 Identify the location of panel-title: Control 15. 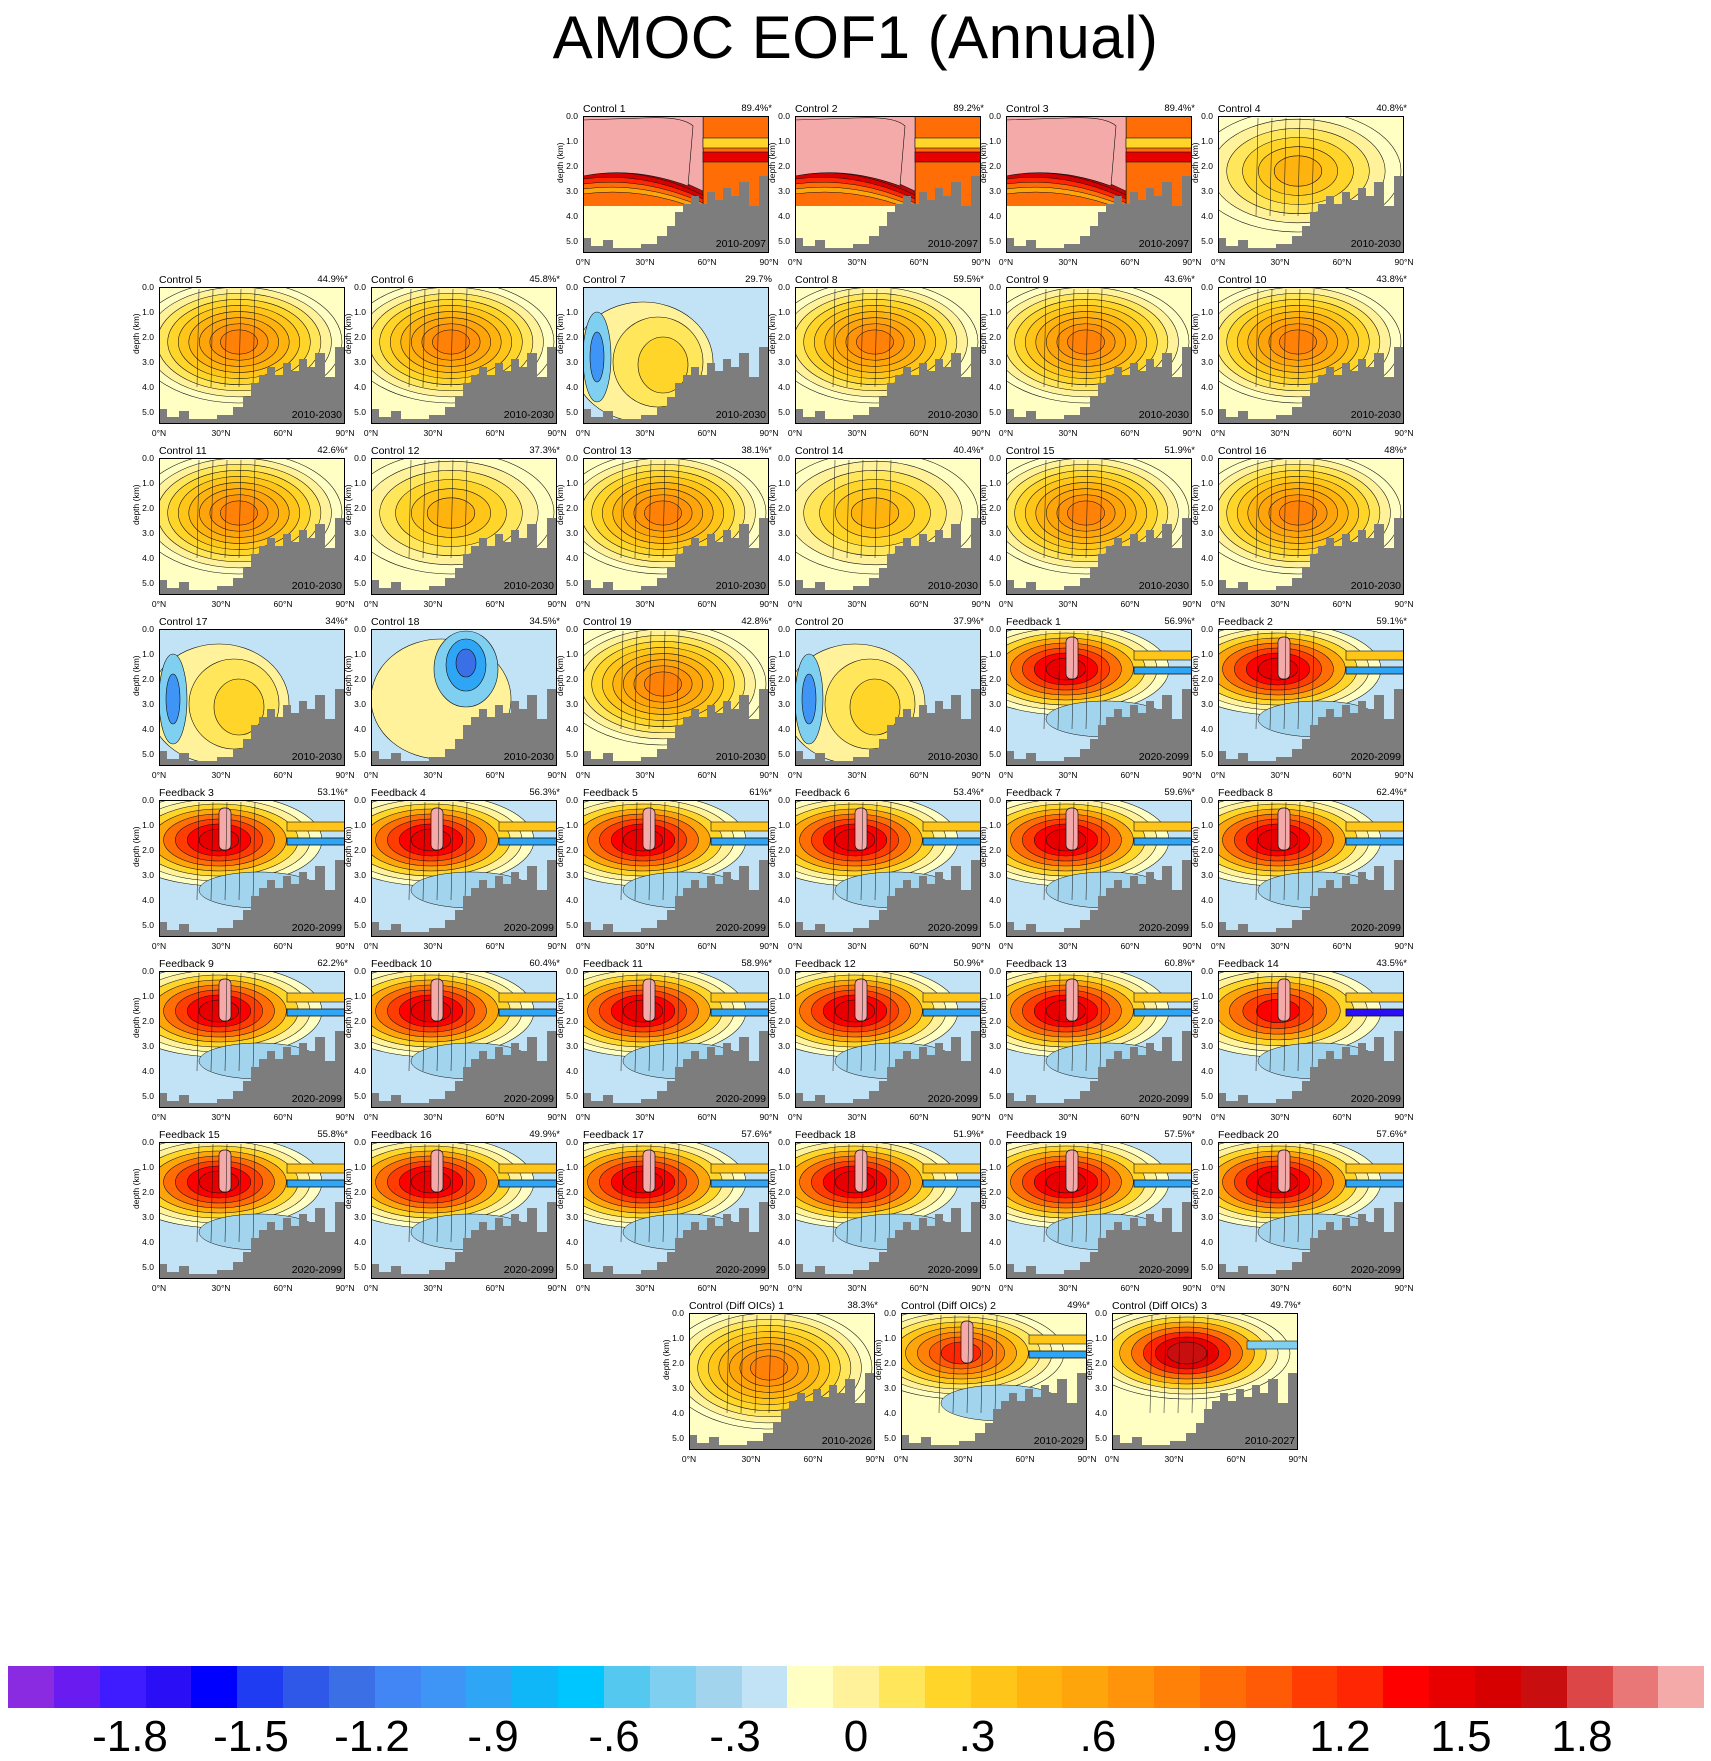
(1030, 451).